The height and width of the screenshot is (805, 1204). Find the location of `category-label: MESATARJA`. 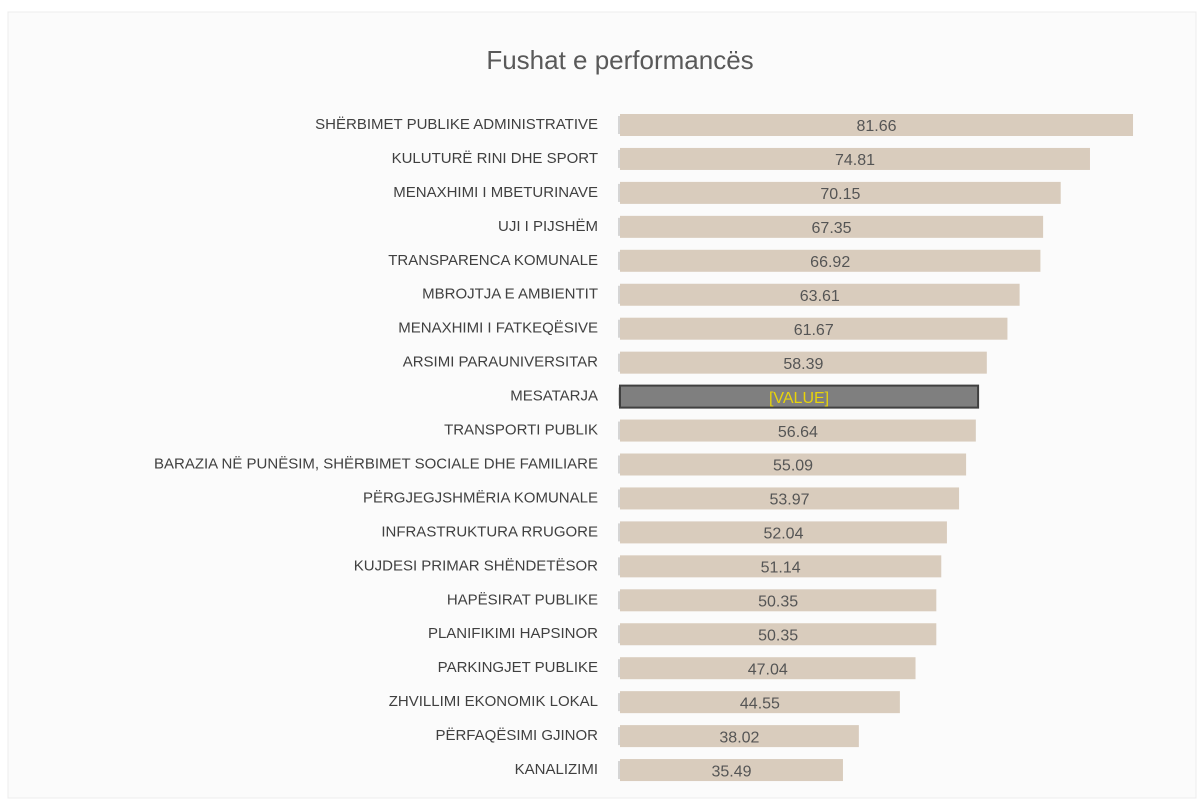

category-label: MESATARJA is located at coordinates (554, 396).